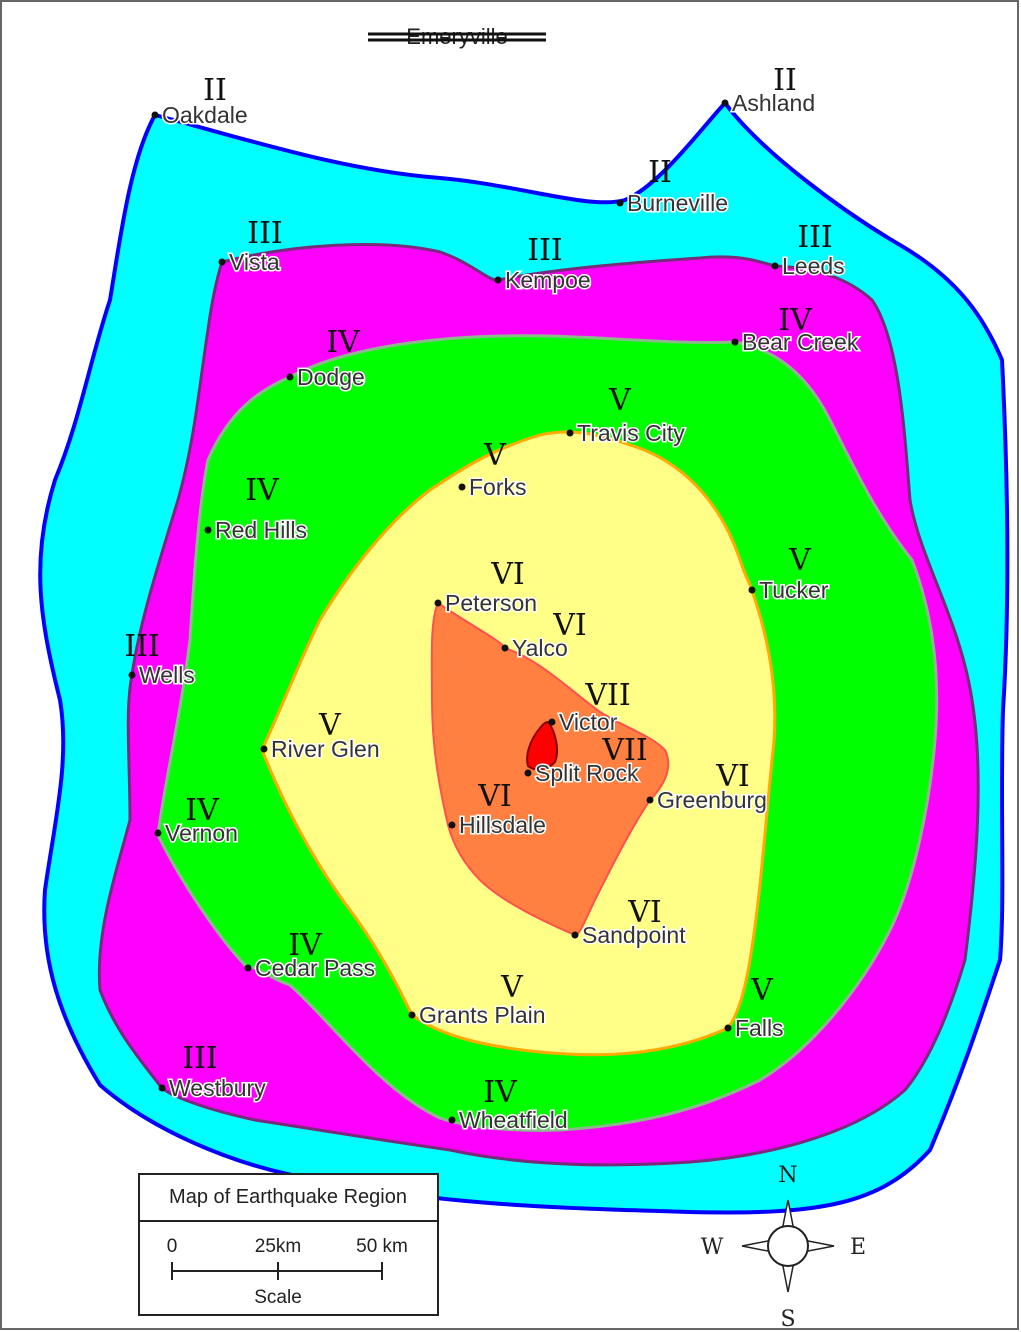 This screenshot has height=1332, width=1021. What do you see at coordinates (631, 433) in the screenshot?
I see `town-label: Travis City` at bounding box center [631, 433].